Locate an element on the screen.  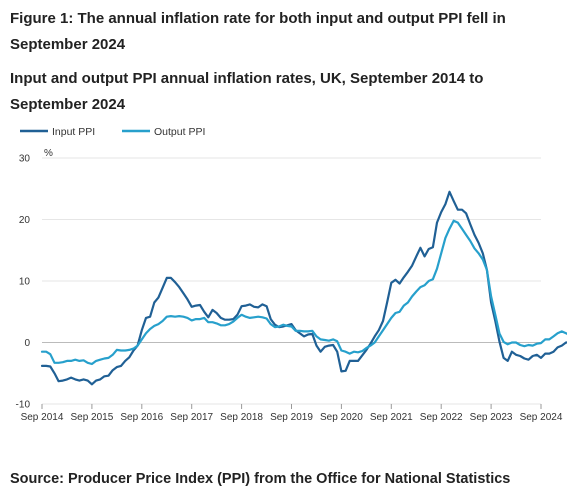
x-tick-label: Sep 2016 is located at coordinates (141, 417).